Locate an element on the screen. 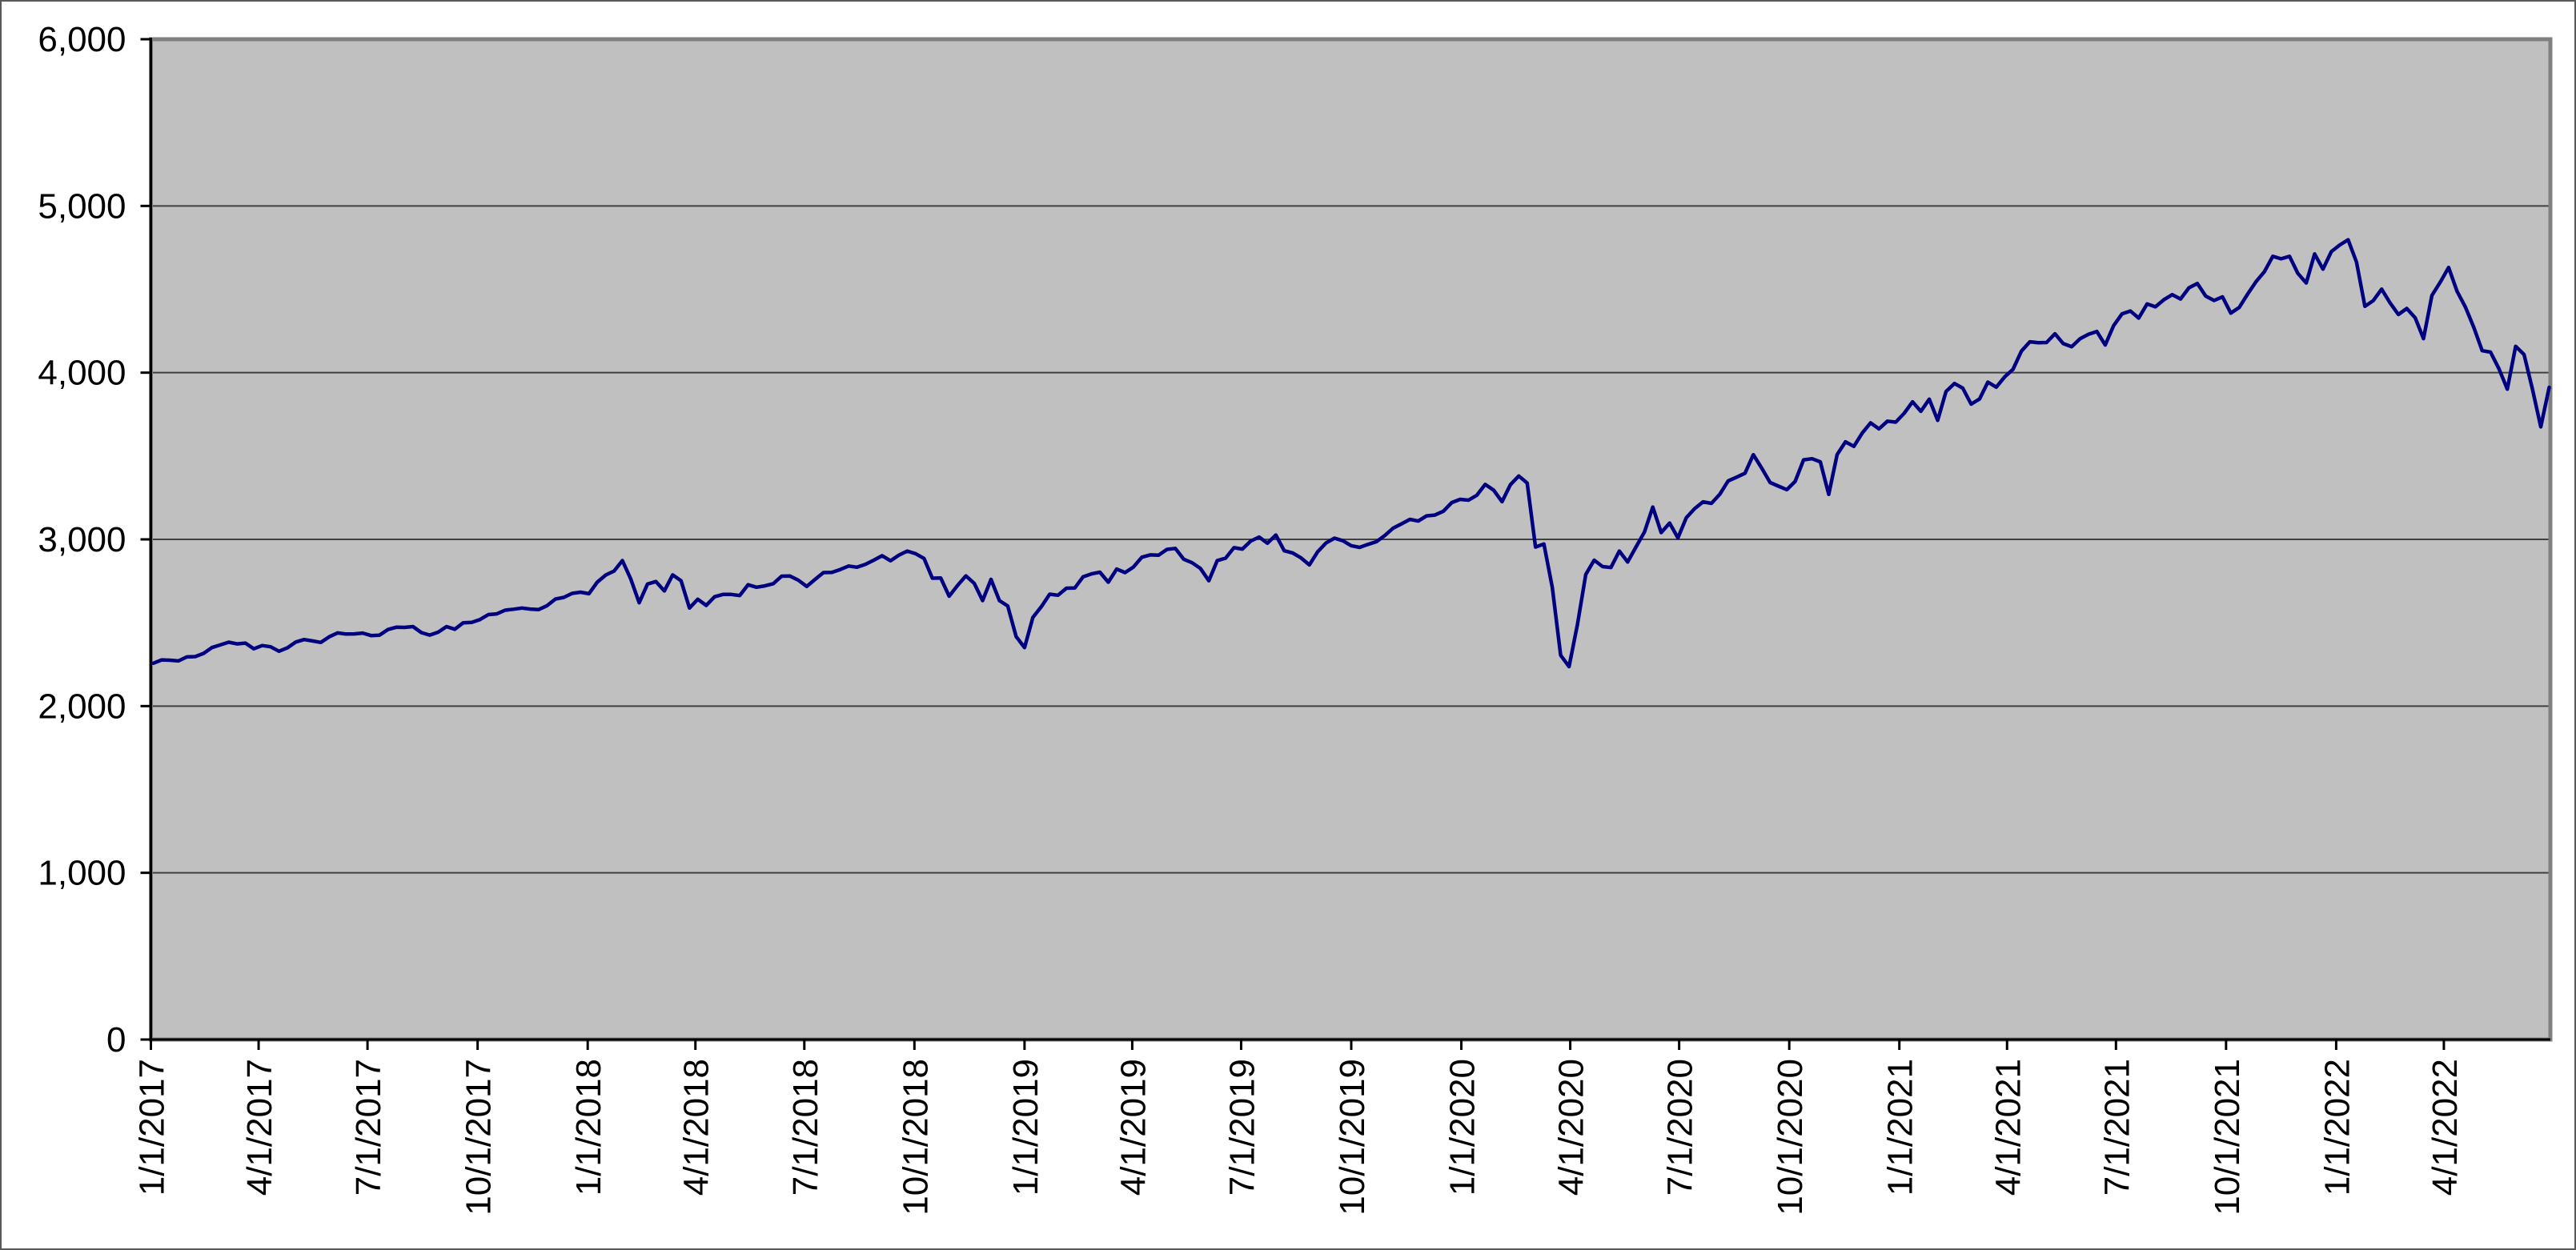  x-axis-tick-label: 7/1/2020 is located at coordinates (1680, 1127).